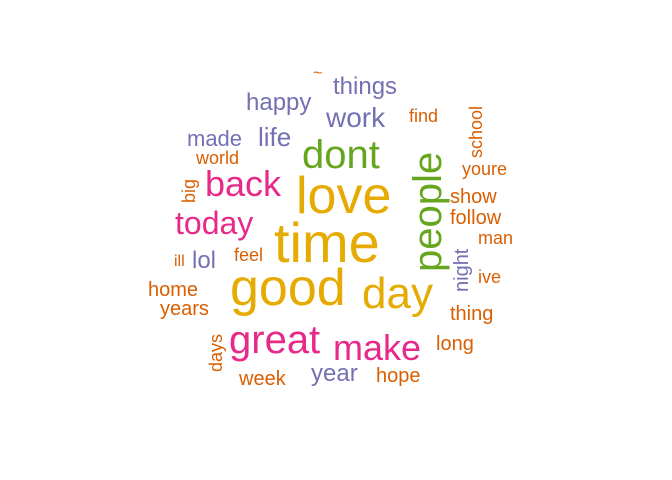 This screenshot has height=480, width=672. I want to click on word-lol: lol, so click(204, 260).